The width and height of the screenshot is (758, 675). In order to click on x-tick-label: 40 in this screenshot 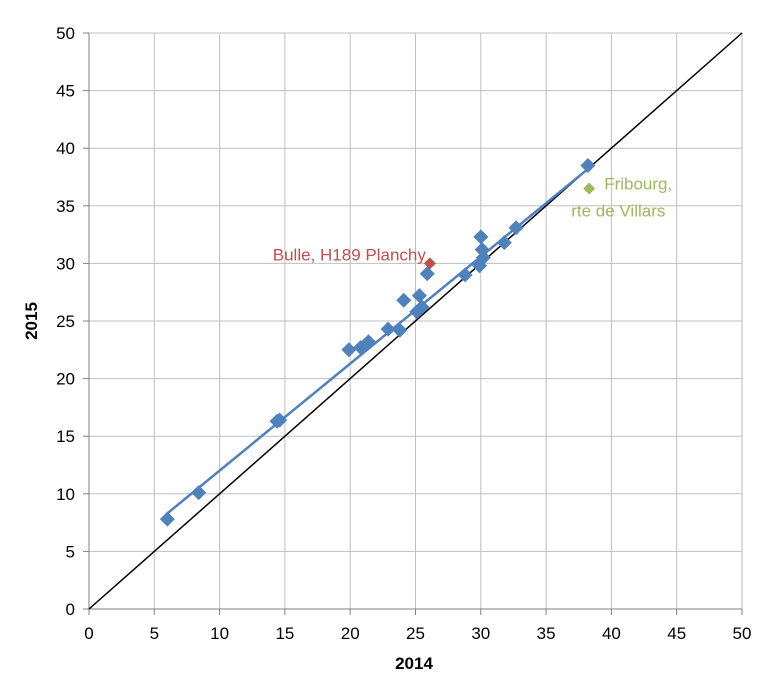, I will do `click(611, 633)`.